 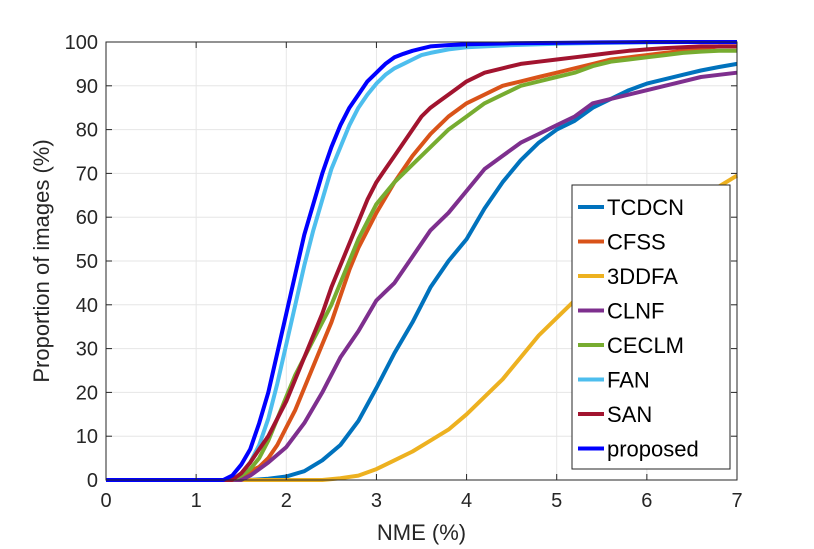 What do you see at coordinates (736, 501) in the screenshot?
I see `x-tick-label: 7` at bounding box center [736, 501].